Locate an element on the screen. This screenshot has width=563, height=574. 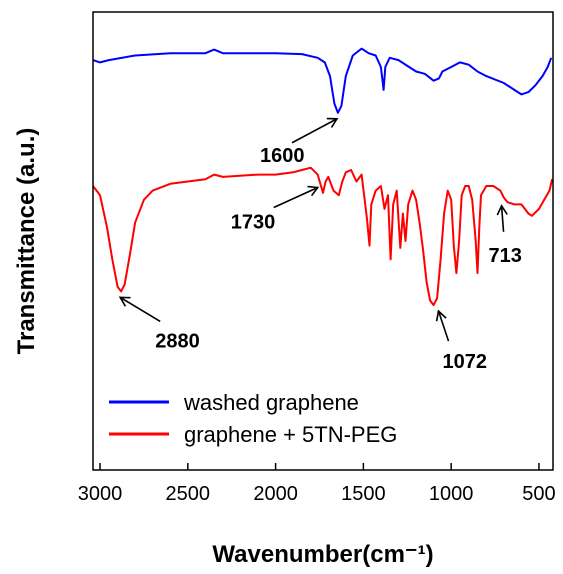
legend-label-graphene-5tn-peg: graphene + 5TN-PEG is located at coordinates (290, 434).